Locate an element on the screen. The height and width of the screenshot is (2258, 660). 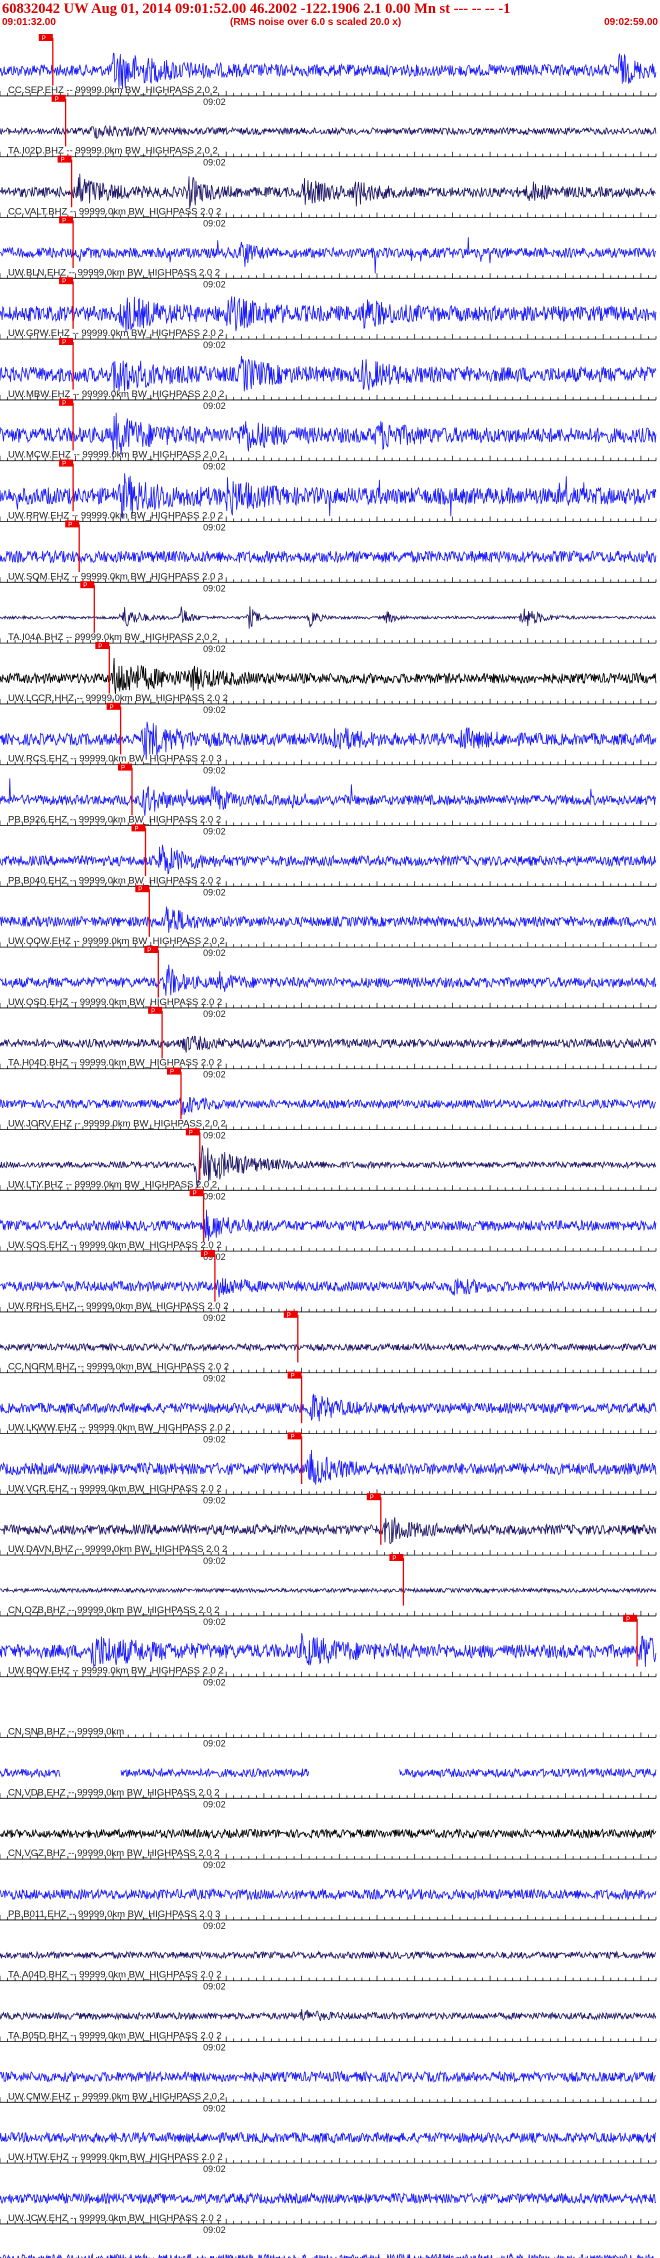
tick-label-4: 09:02 is located at coordinates (214, 345).